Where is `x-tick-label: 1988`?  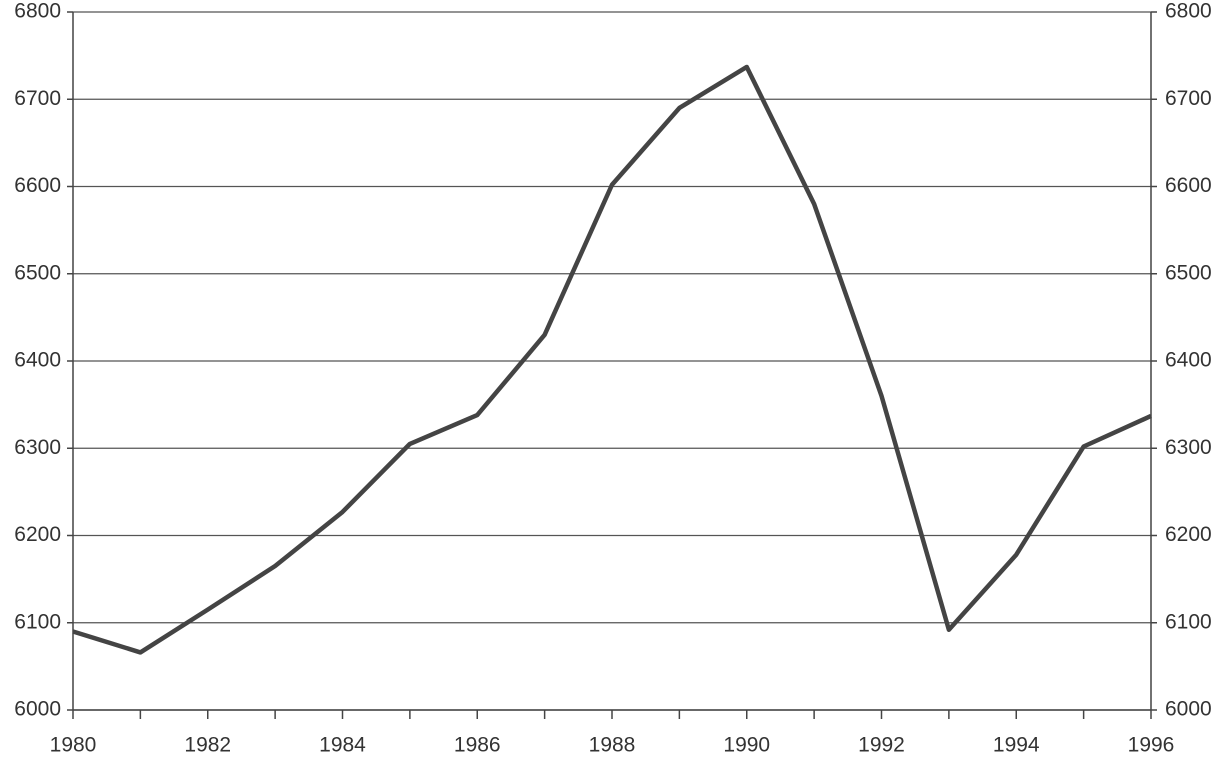
x-tick-label: 1988 is located at coordinates (612, 745).